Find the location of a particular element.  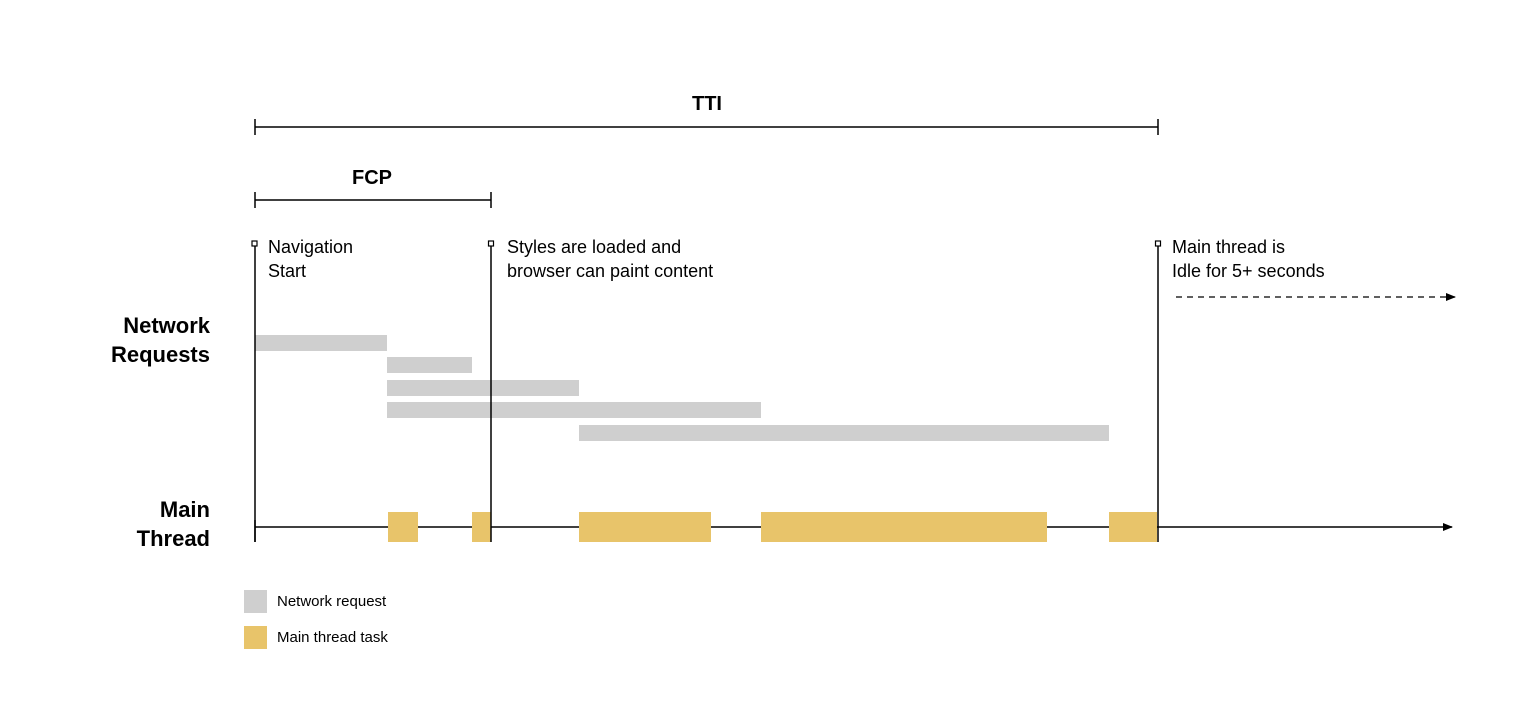

network-requests-row-label: Network Requests is located at coordinates (115, 340).